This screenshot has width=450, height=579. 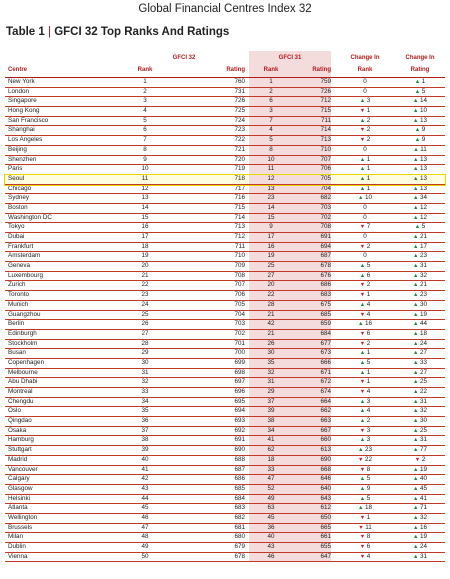 I want to click on gfci32-rank: 34, so click(x=145, y=401).